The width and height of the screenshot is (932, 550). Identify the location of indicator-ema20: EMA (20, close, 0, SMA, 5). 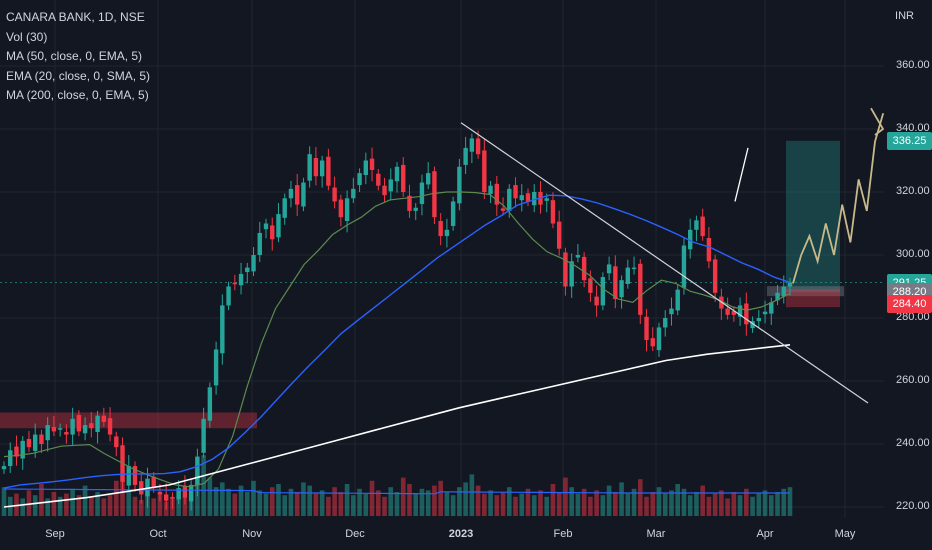
(78, 75).